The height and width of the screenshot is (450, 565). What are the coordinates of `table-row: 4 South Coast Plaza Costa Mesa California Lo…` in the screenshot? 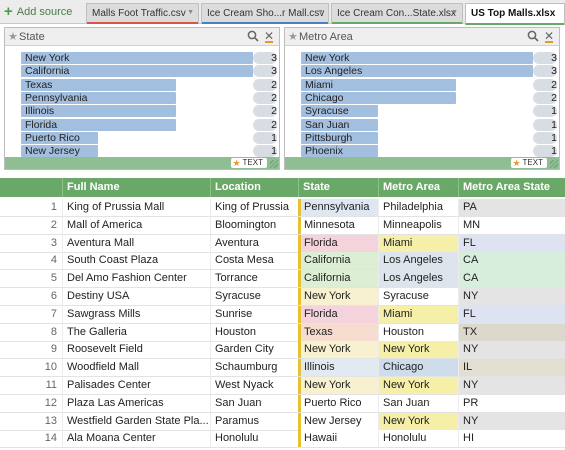 It's located at (282, 261).